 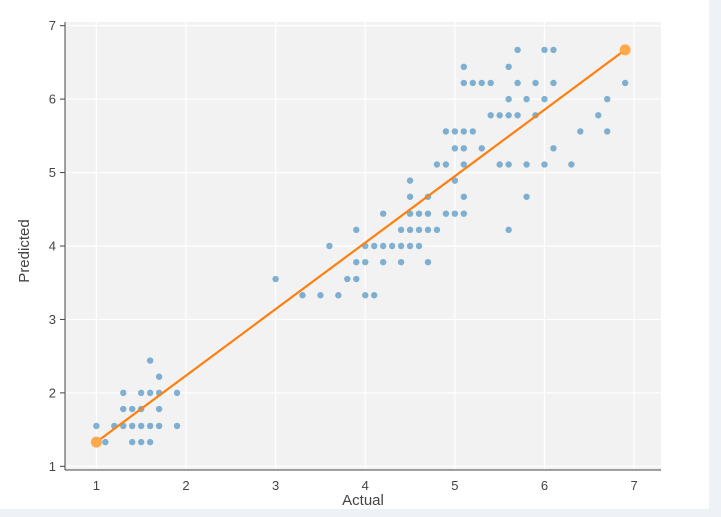 I want to click on x-tick-label: 4, so click(x=365, y=485).